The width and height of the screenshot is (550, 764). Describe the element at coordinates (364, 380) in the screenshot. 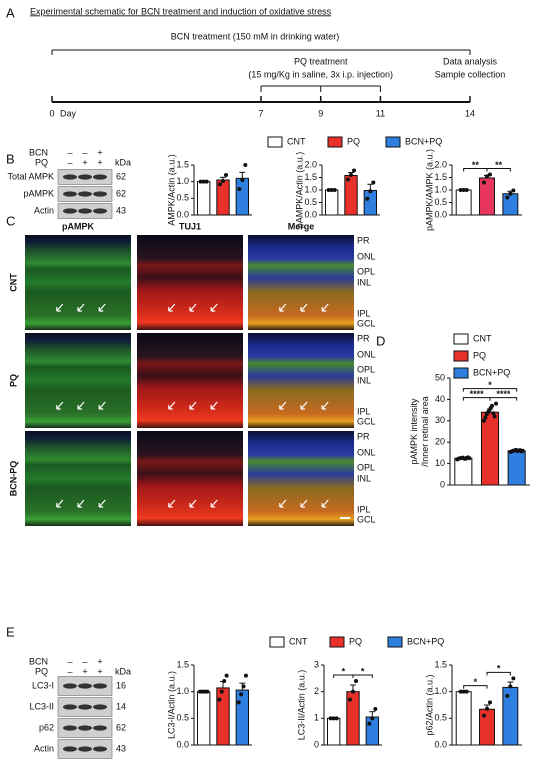

I see `layer-label: INL` at that location.